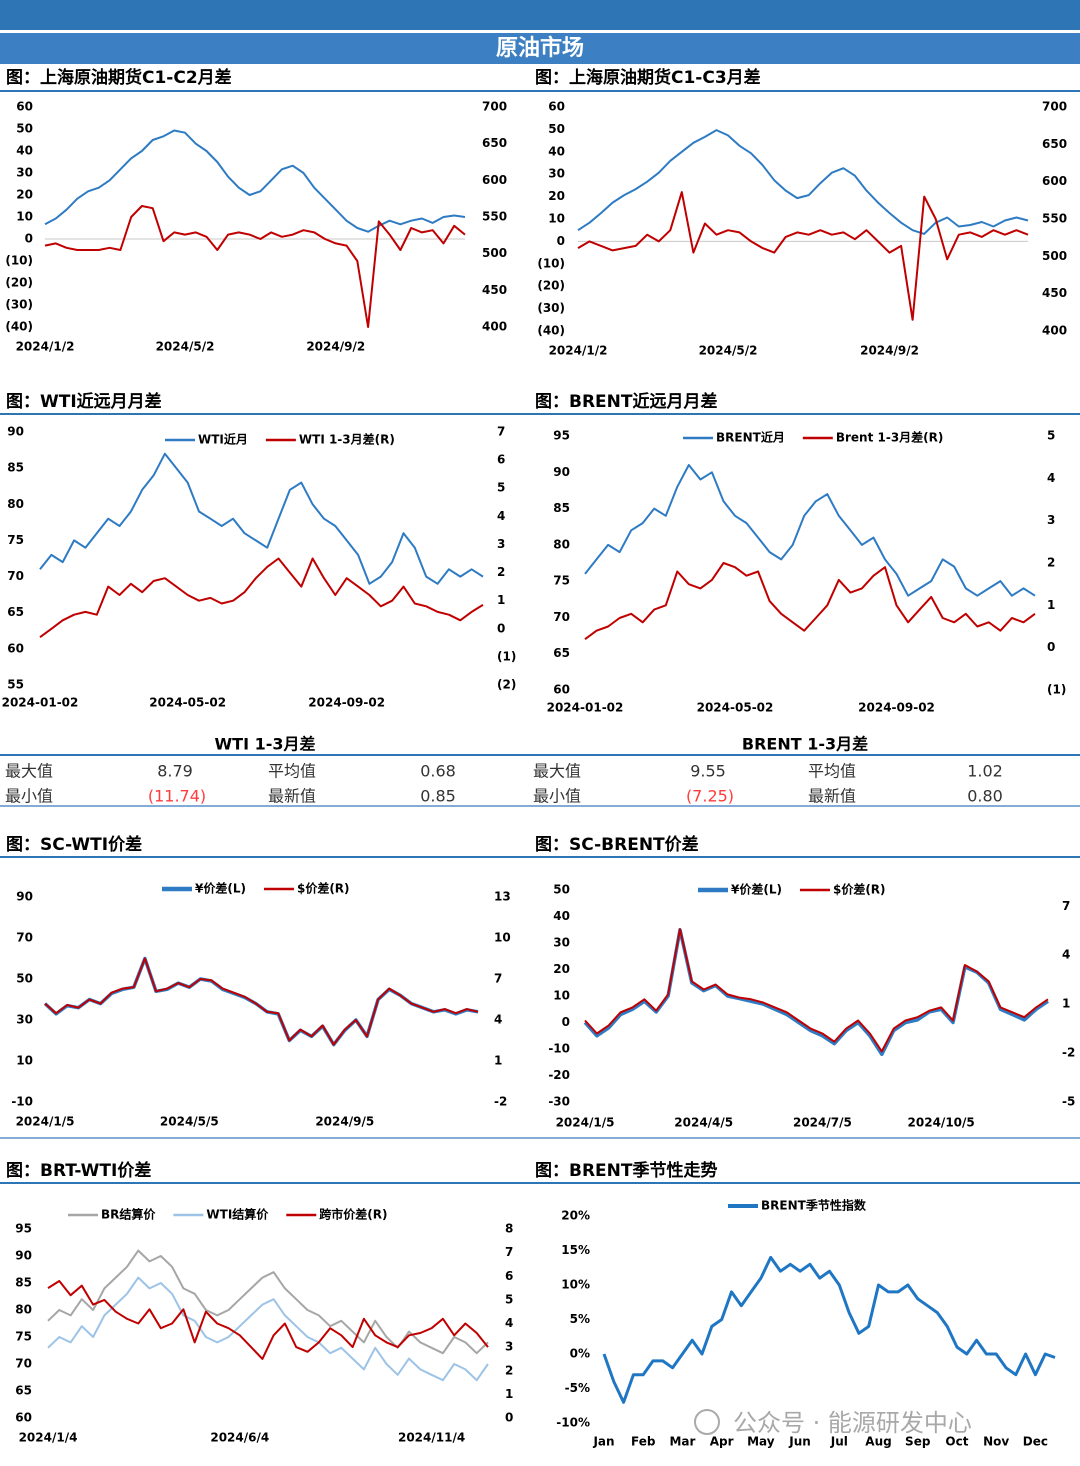  I want to click on y2-tick-label: 13, so click(502, 897).